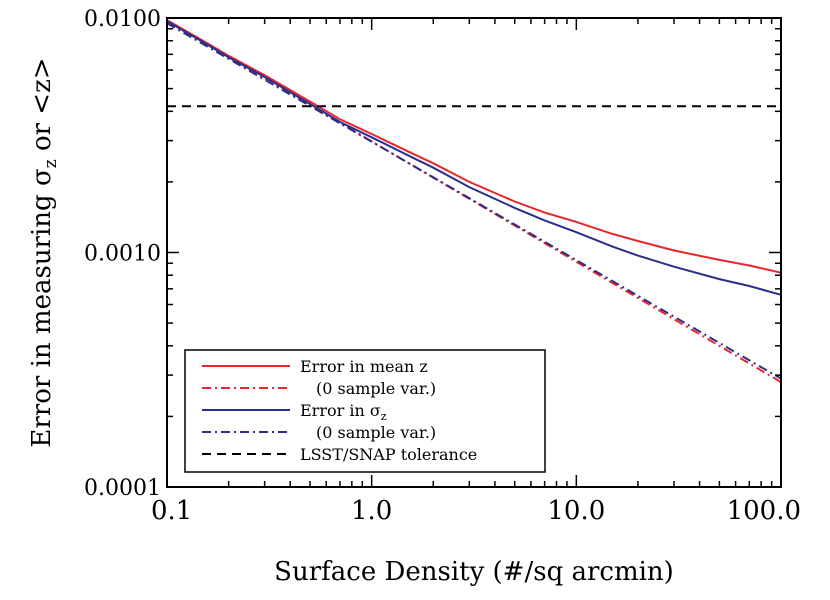  Describe the element at coordinates (122, 254) in the screenshot. I see `y-tick-label: 0.0010` at that location.